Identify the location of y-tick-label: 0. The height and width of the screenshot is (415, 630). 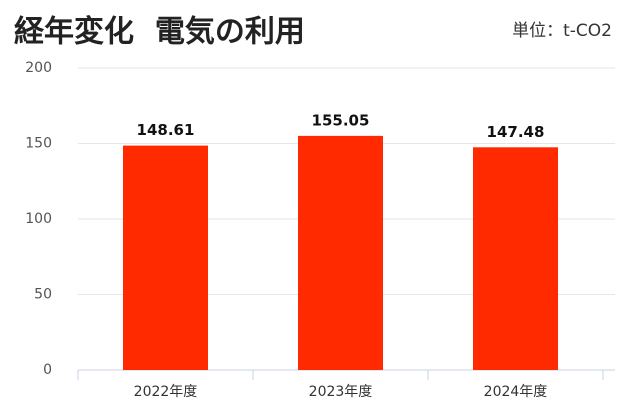
(47, 370).